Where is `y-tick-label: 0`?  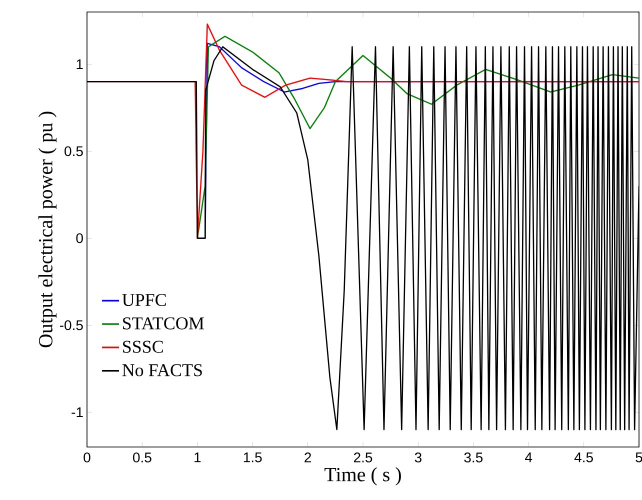 y-tick-label: 0 is located at coordinates (79, 238).